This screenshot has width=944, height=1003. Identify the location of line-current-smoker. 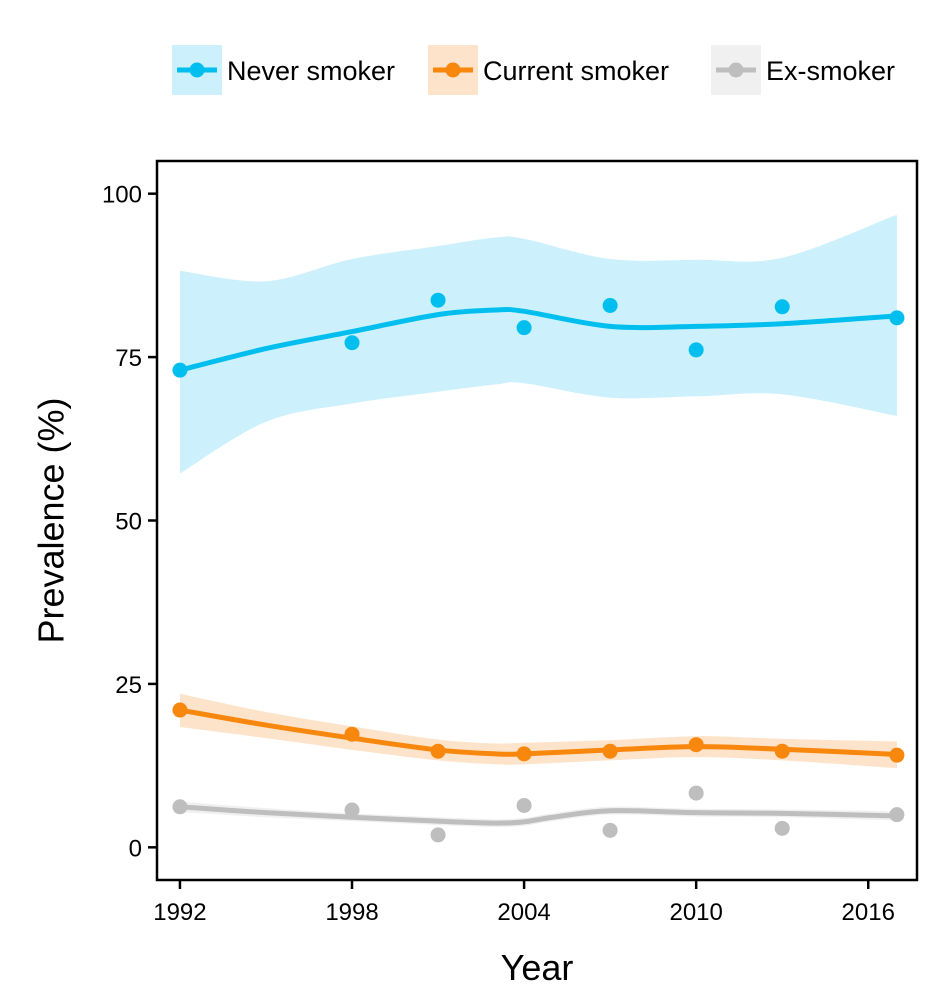
(538, 732).